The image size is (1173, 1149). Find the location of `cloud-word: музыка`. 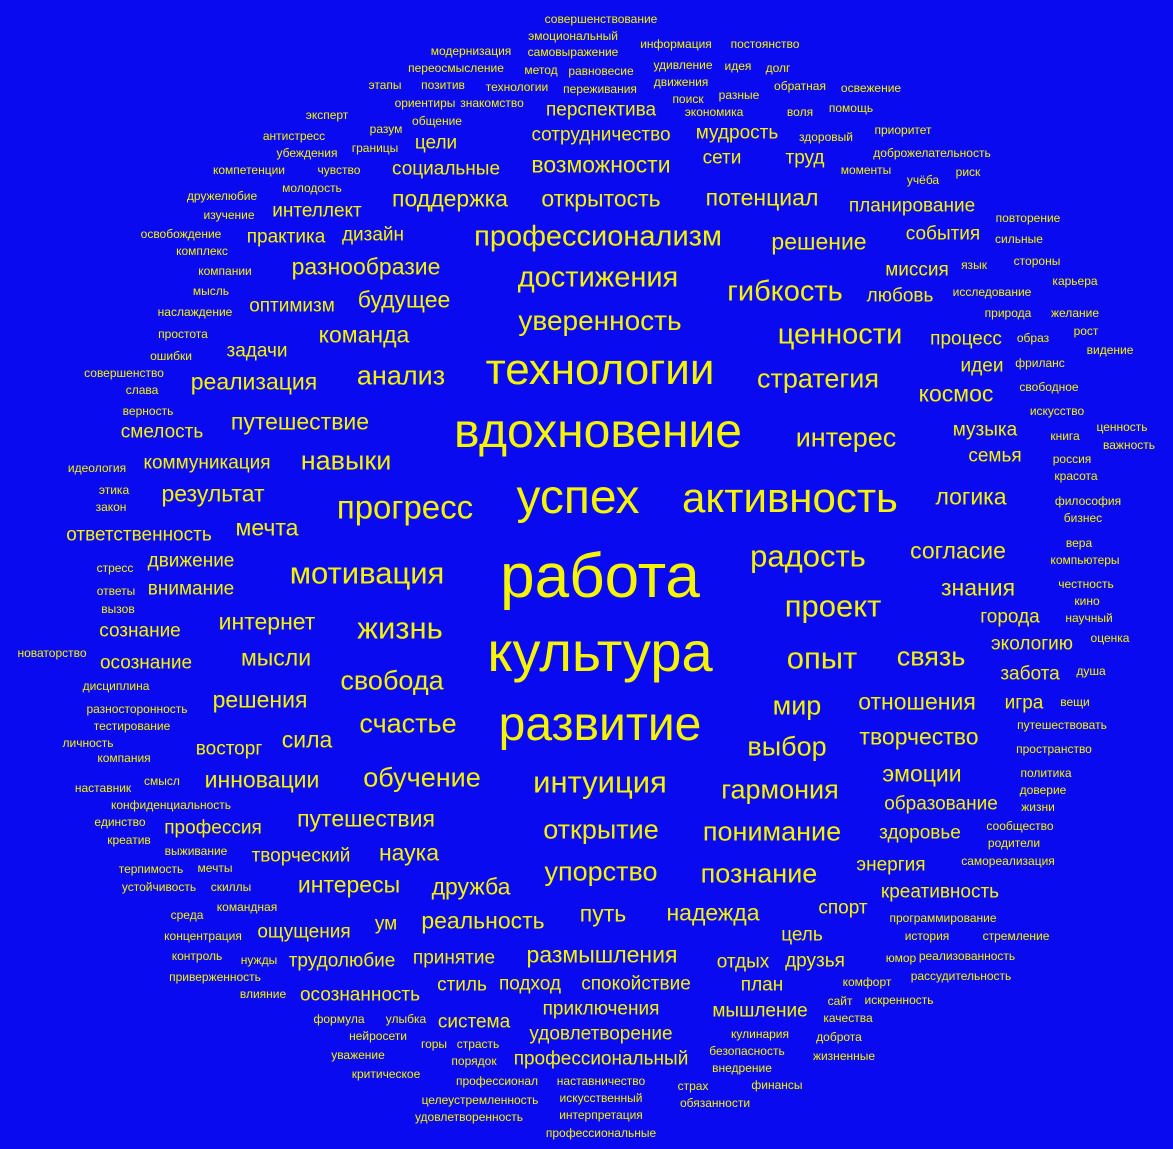

cloud-word: музыка is located at coordinates (985, 430).